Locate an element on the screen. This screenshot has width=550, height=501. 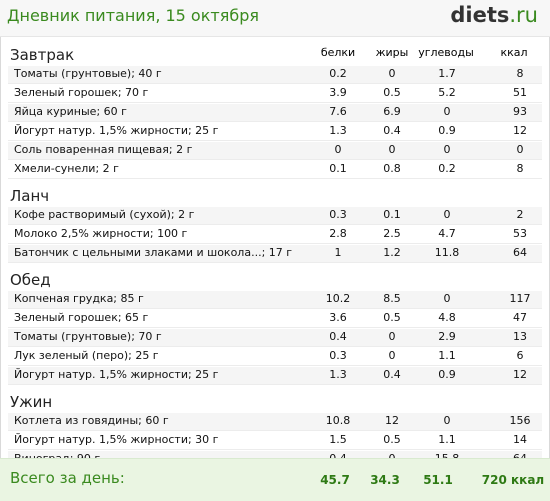
daily-total-label: Всего за день: is located at coordinates (67, 478).